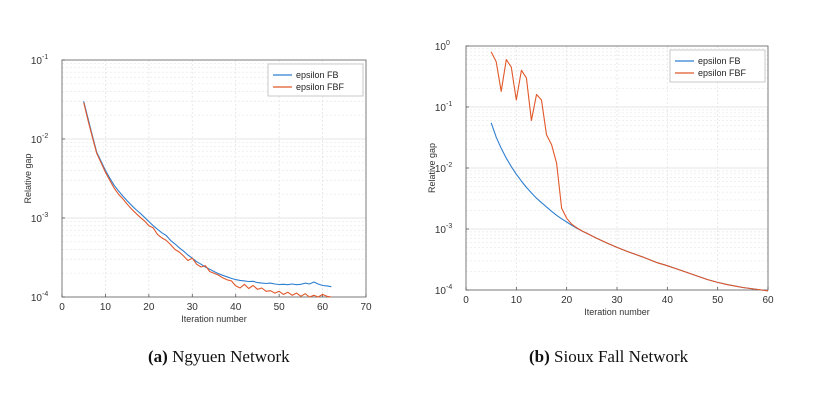 The height and width of the screenshot is (410, 831). Describe the element at coordinates (621, 356) in the screenshot. I see `caption-b-text: Sioux Fall Network` at that location.